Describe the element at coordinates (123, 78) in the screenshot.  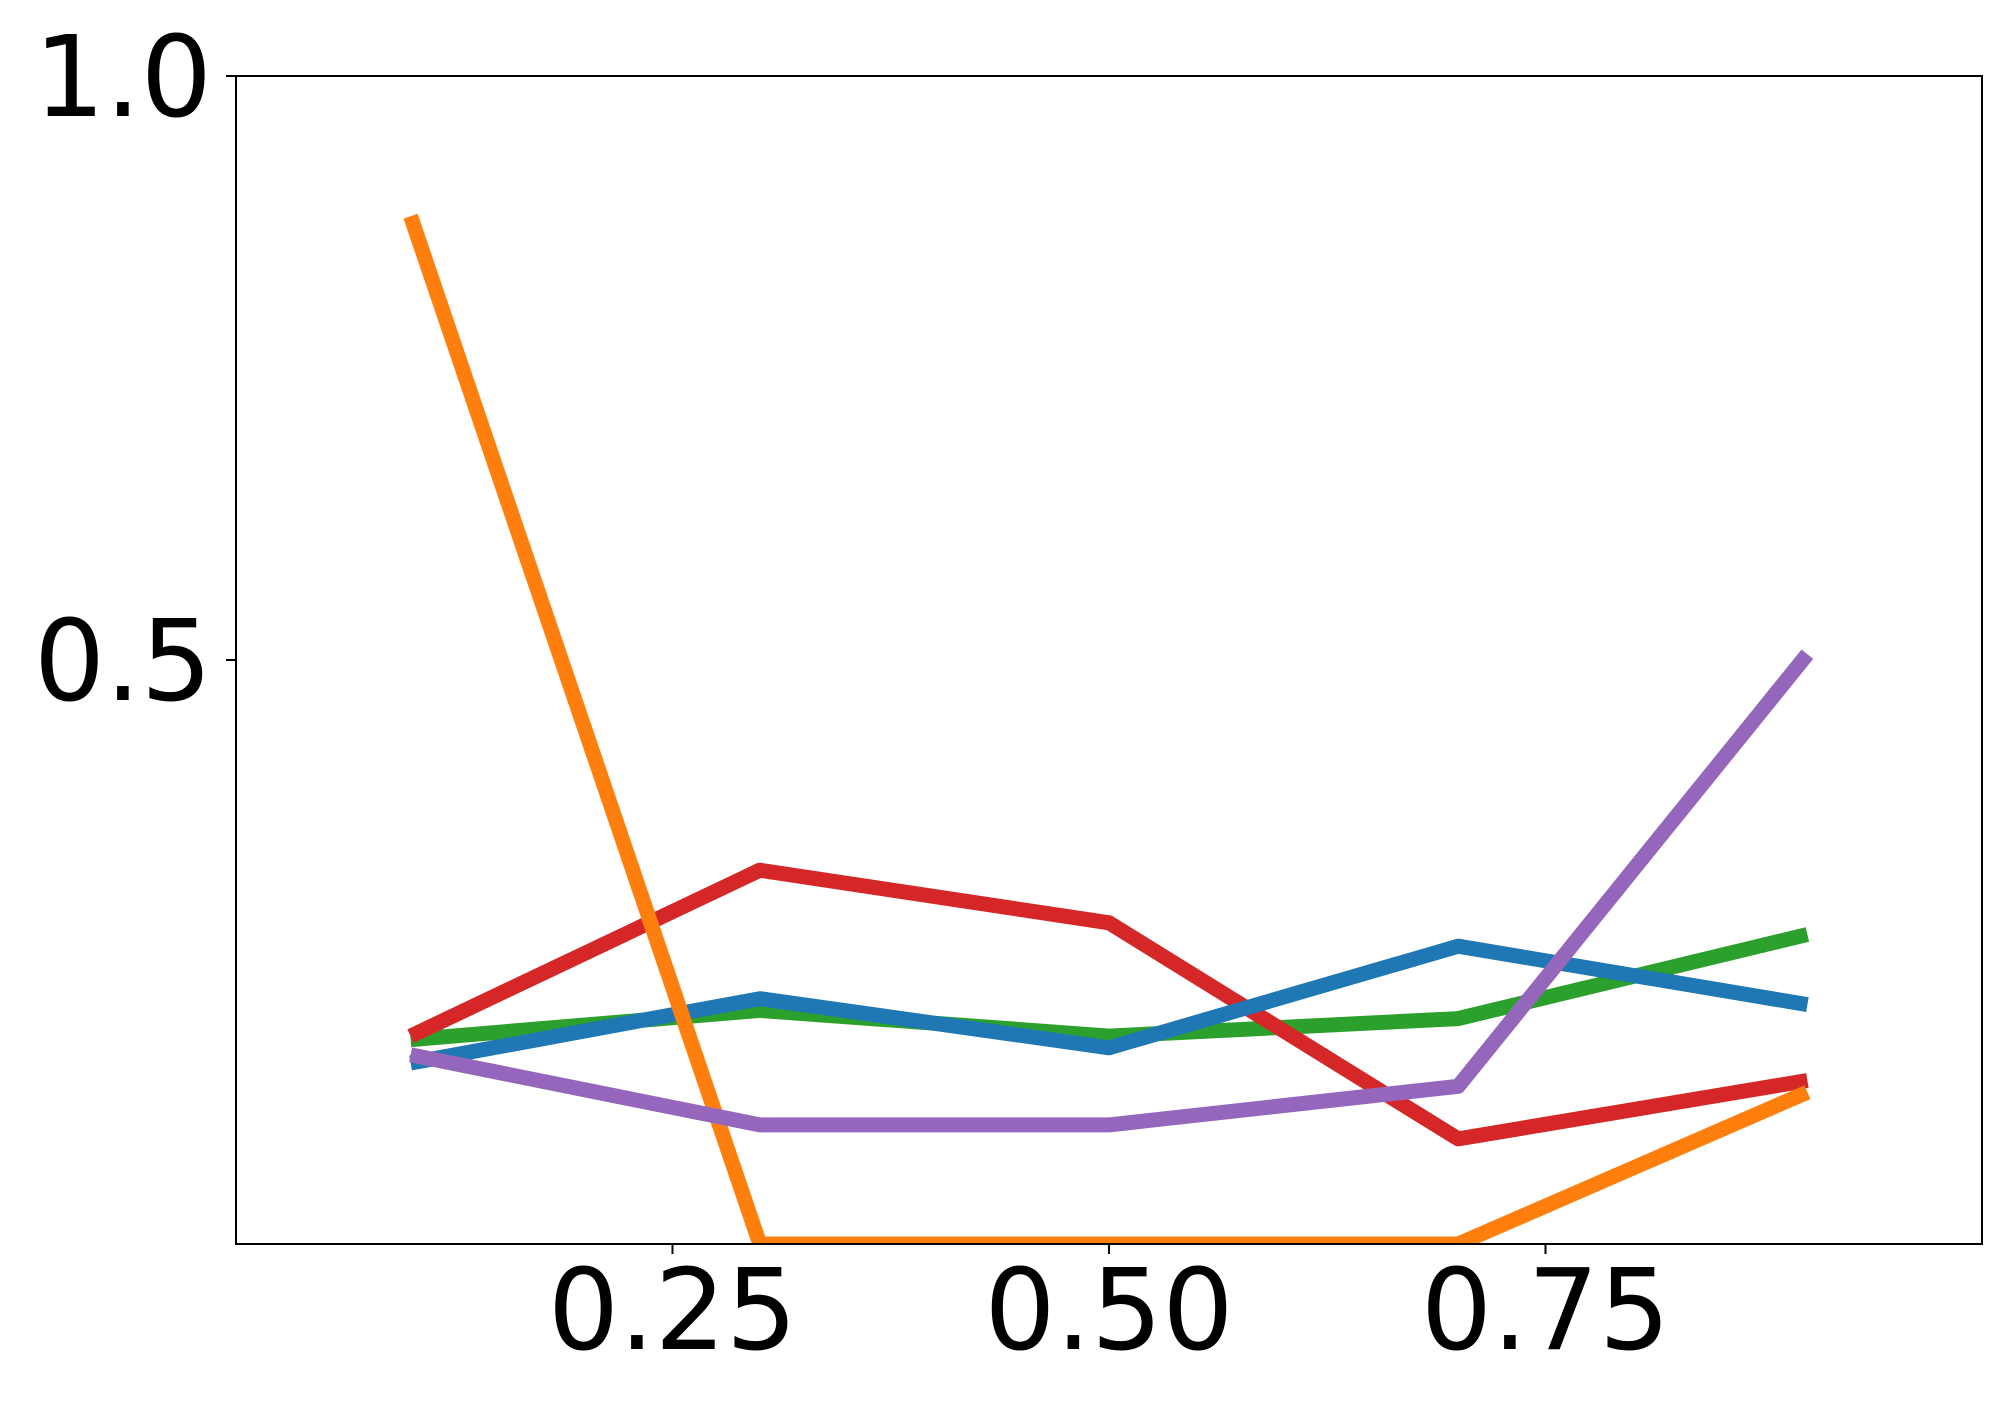
I see `y-tick-label: 1.0` at that location.